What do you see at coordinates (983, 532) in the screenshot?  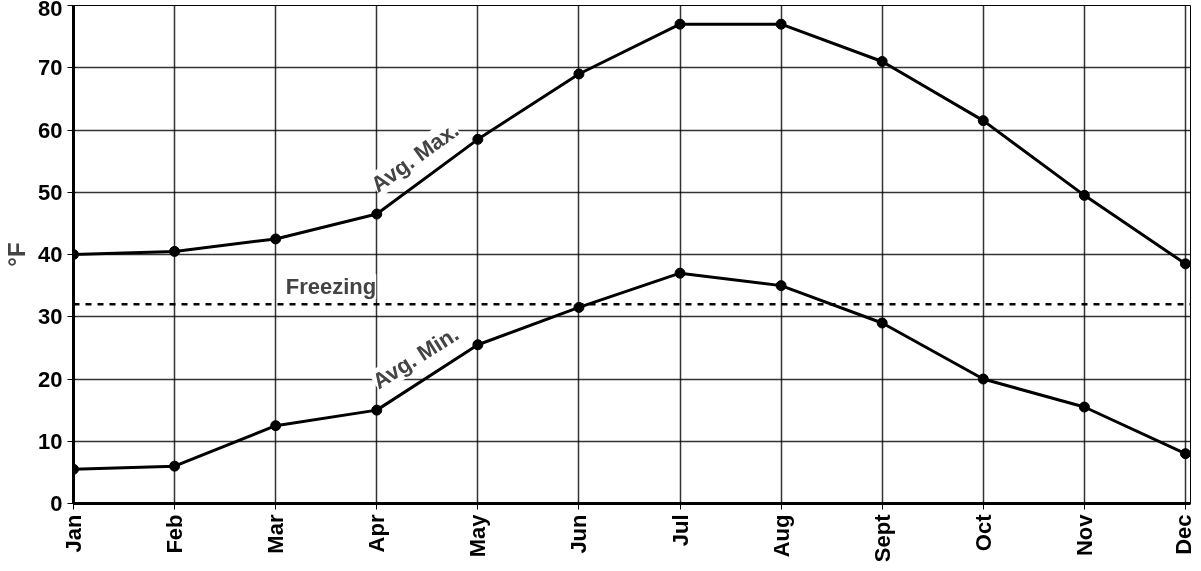 I see `x-tick-label: Oct` at bounding box center [983, 532].